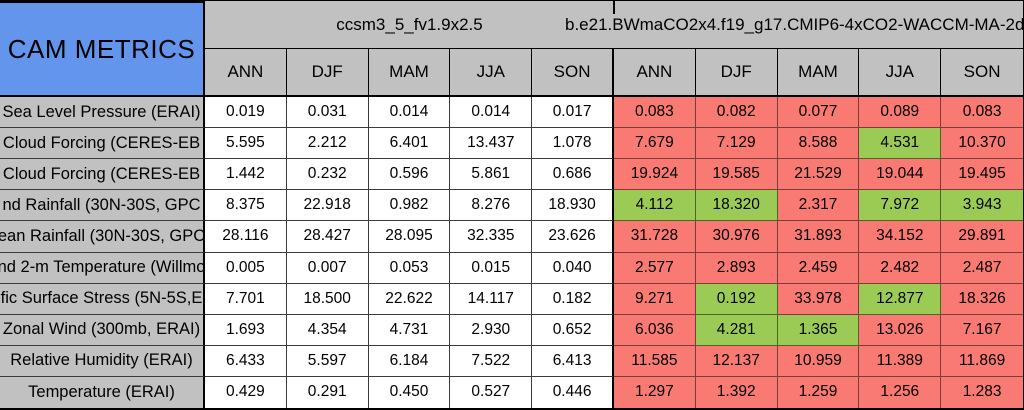 The image size is (1024, 410). I want to click on metric-value-model2: 13.026, so click(900, 330).